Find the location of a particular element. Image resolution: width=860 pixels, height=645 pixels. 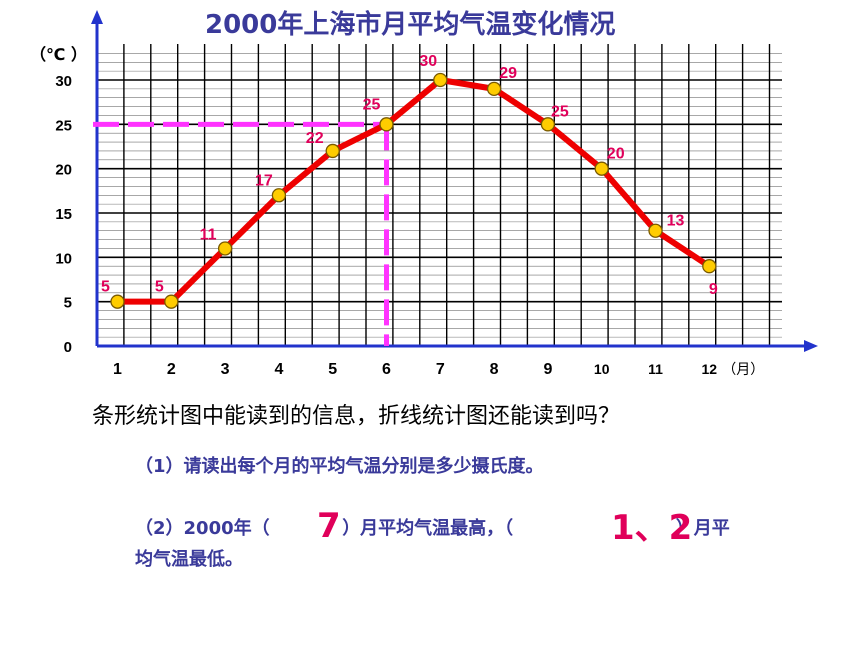

y-axis-label: （℃ ） is located at coordinates (58, 54).